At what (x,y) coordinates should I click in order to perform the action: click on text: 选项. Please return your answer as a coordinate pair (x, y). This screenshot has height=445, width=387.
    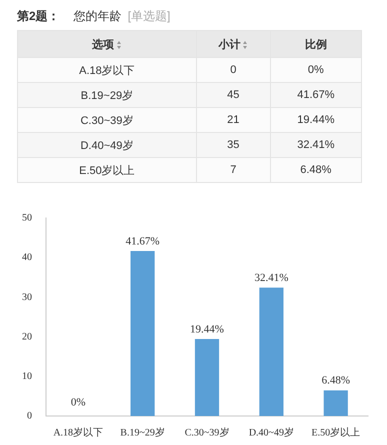
    Looking at the image, I should click on (103, 44).